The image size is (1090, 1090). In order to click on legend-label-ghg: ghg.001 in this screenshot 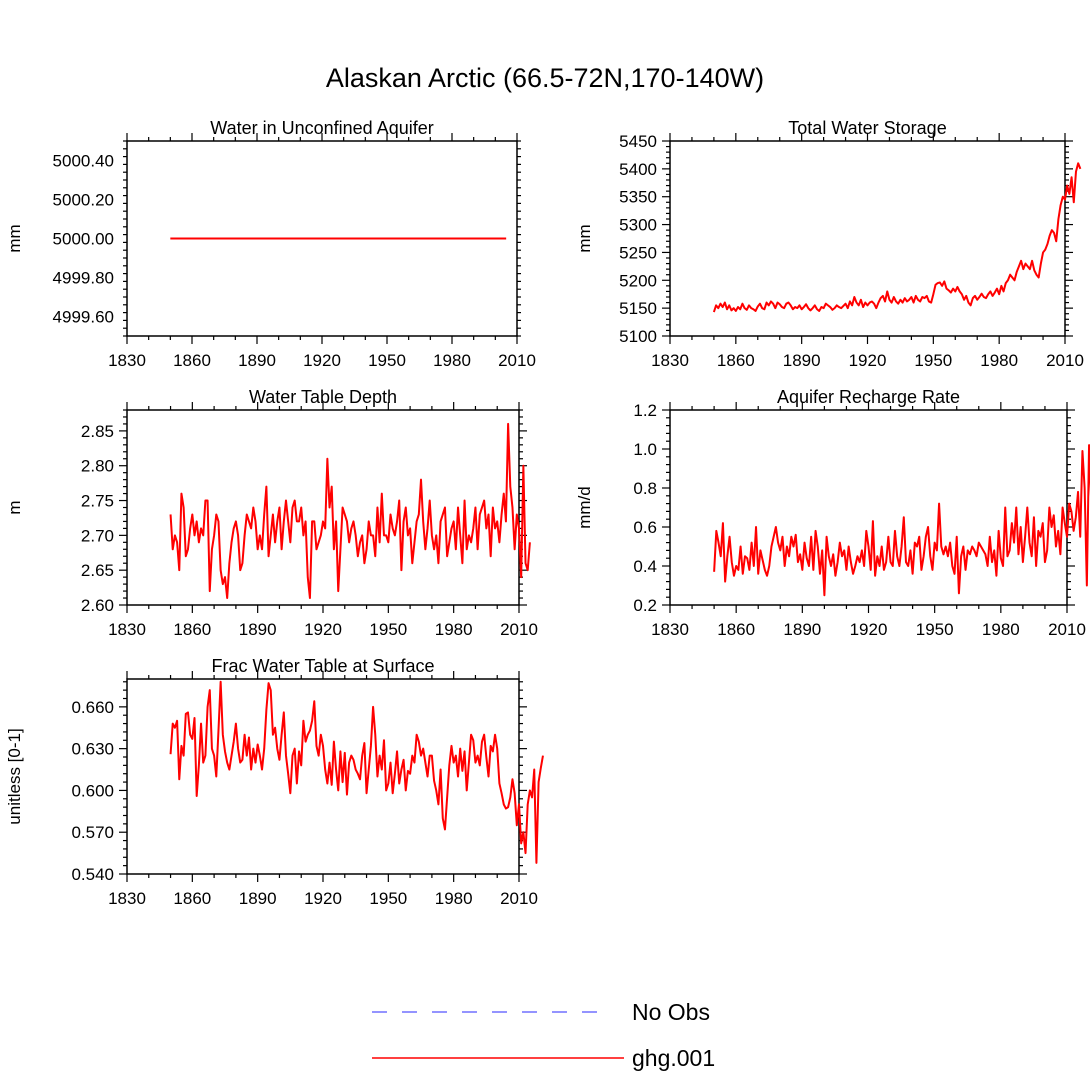, I will do `click(673, 1058)`.